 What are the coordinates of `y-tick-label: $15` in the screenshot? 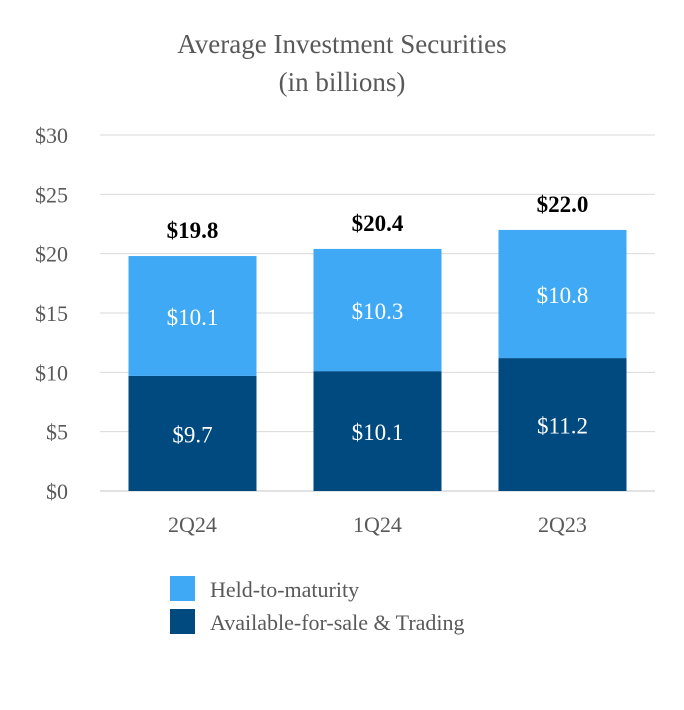 It's located at (51, 313).